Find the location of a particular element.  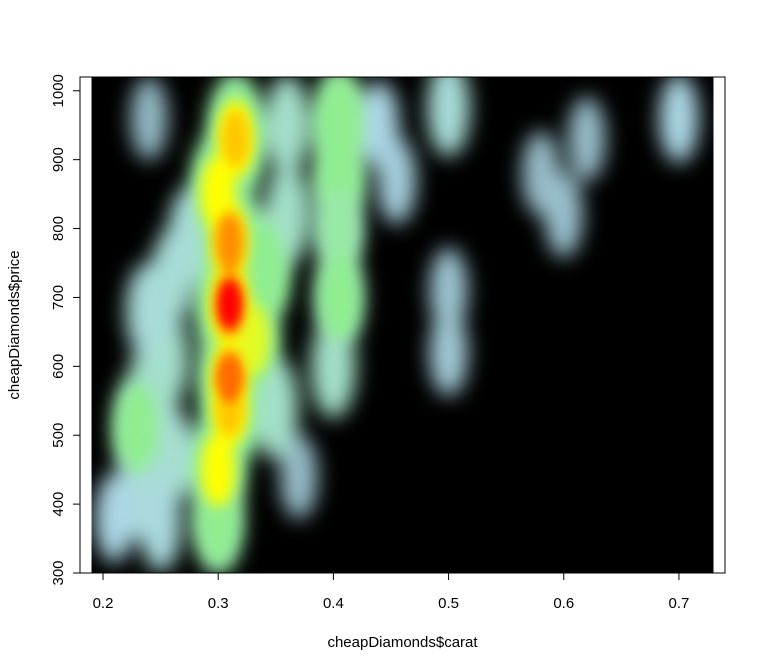

x-tick-label: 0.4 is located at coordinates (333, 603).